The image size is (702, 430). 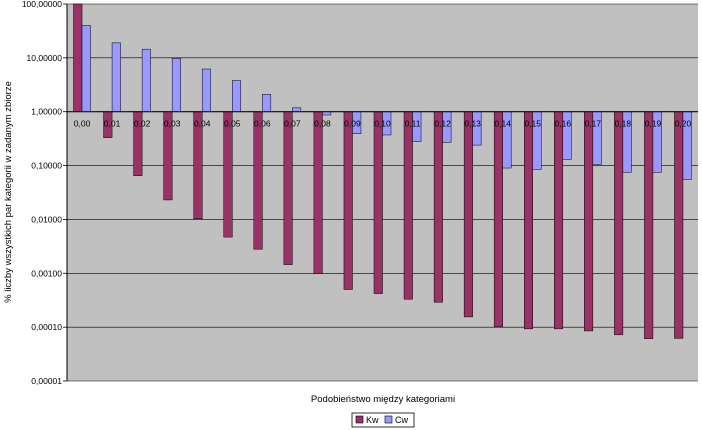 I want to click on category-label: 0,20, so click(x=683, y=124).